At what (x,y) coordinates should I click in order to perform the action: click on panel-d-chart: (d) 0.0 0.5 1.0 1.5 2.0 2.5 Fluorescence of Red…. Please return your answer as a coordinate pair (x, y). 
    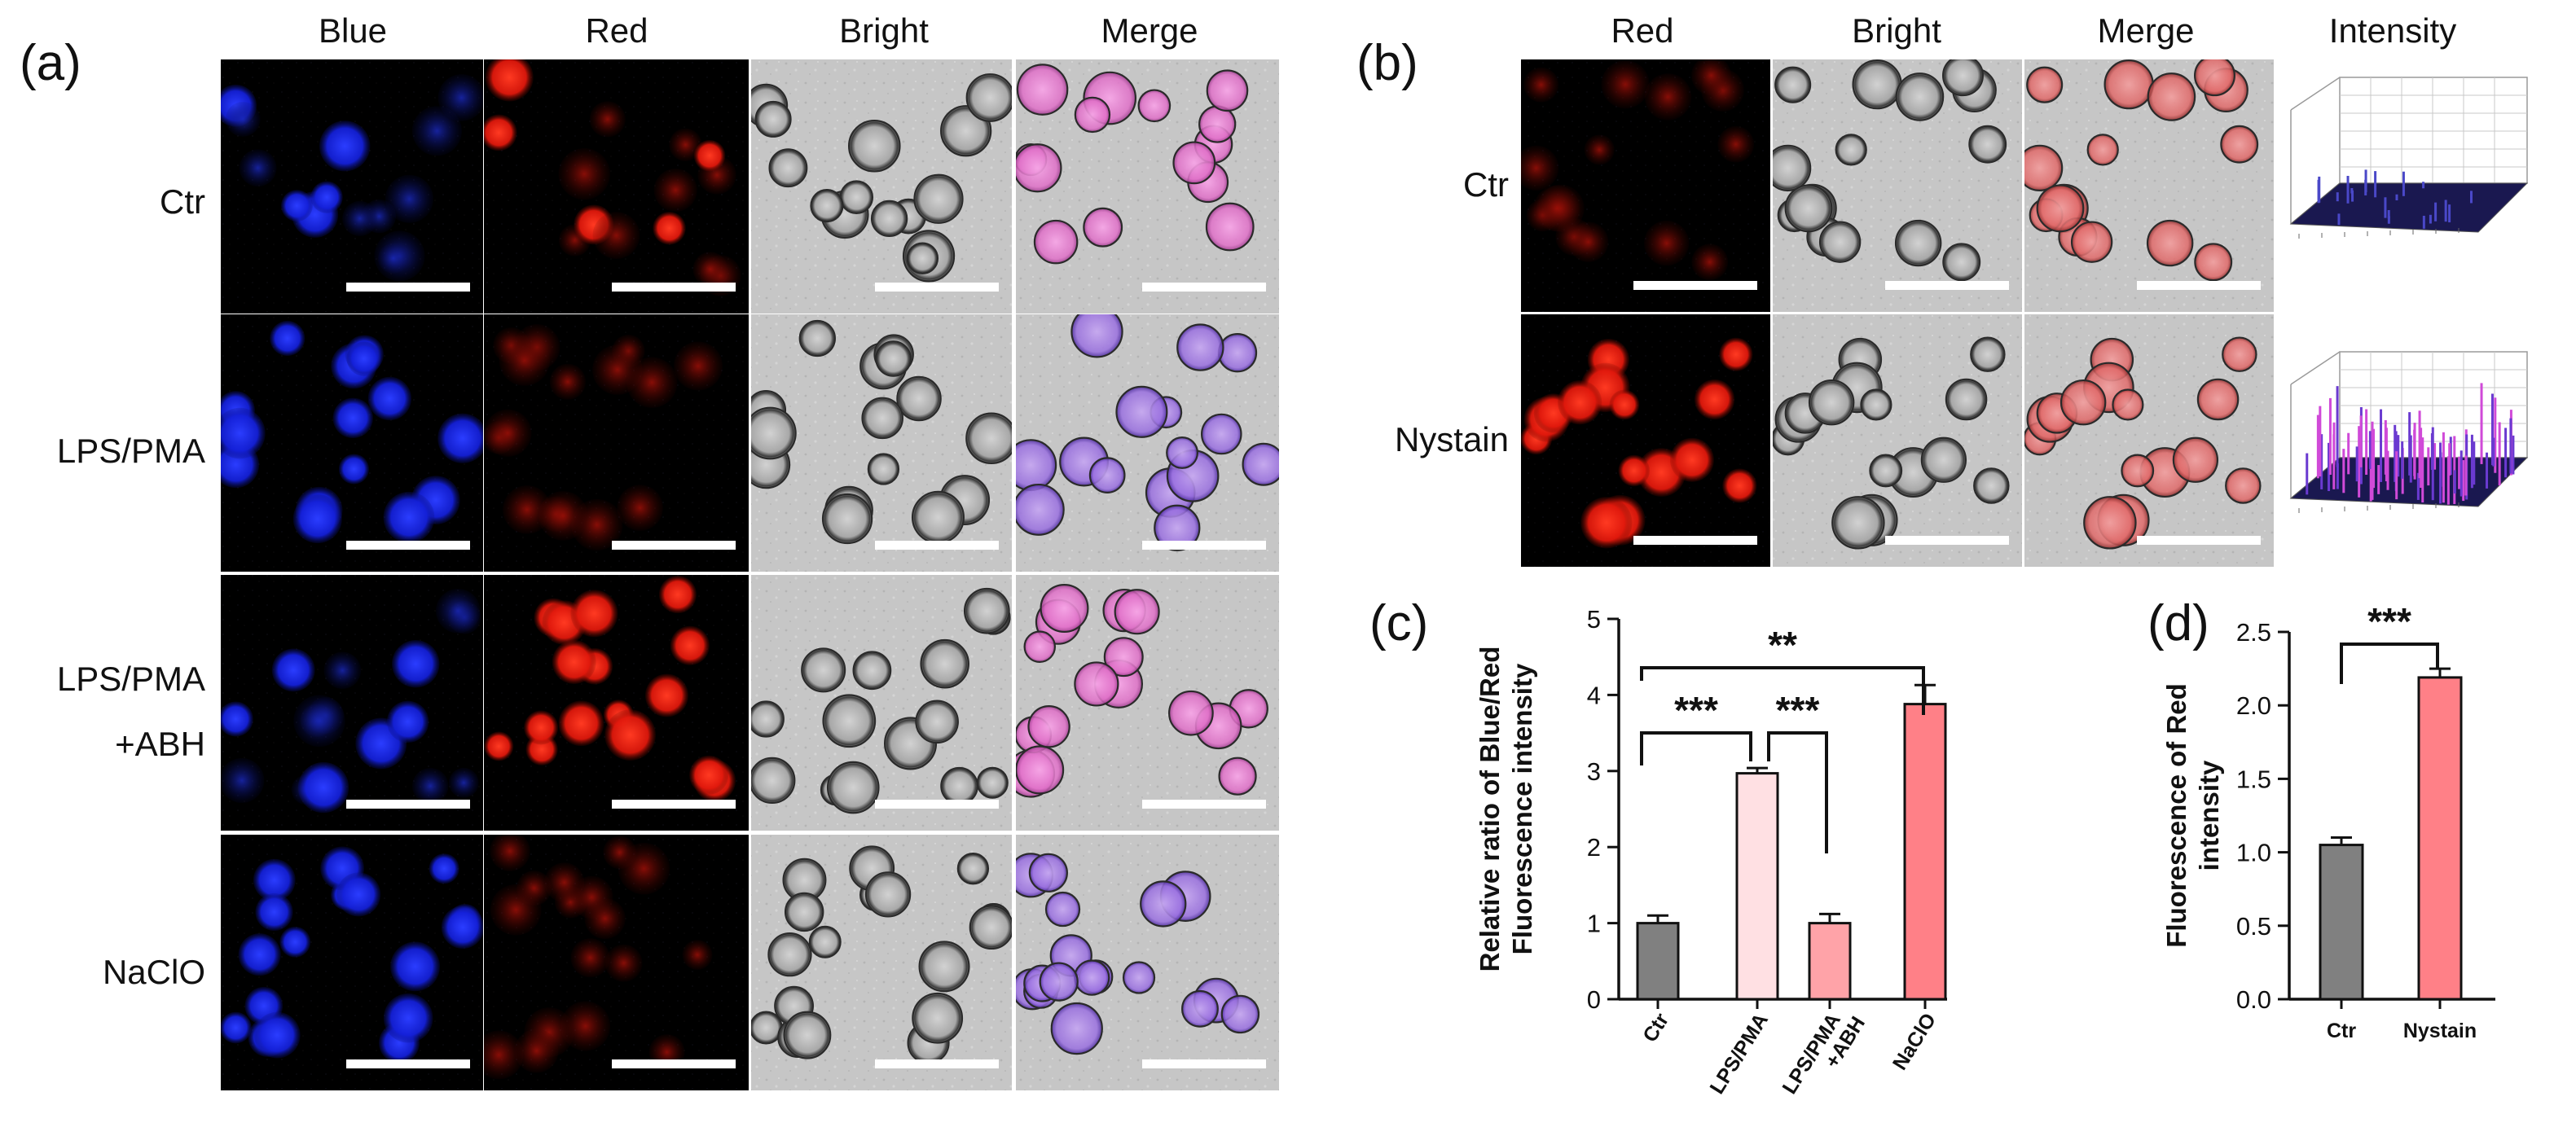
    Looking at the image, I should click on (2321, 818).